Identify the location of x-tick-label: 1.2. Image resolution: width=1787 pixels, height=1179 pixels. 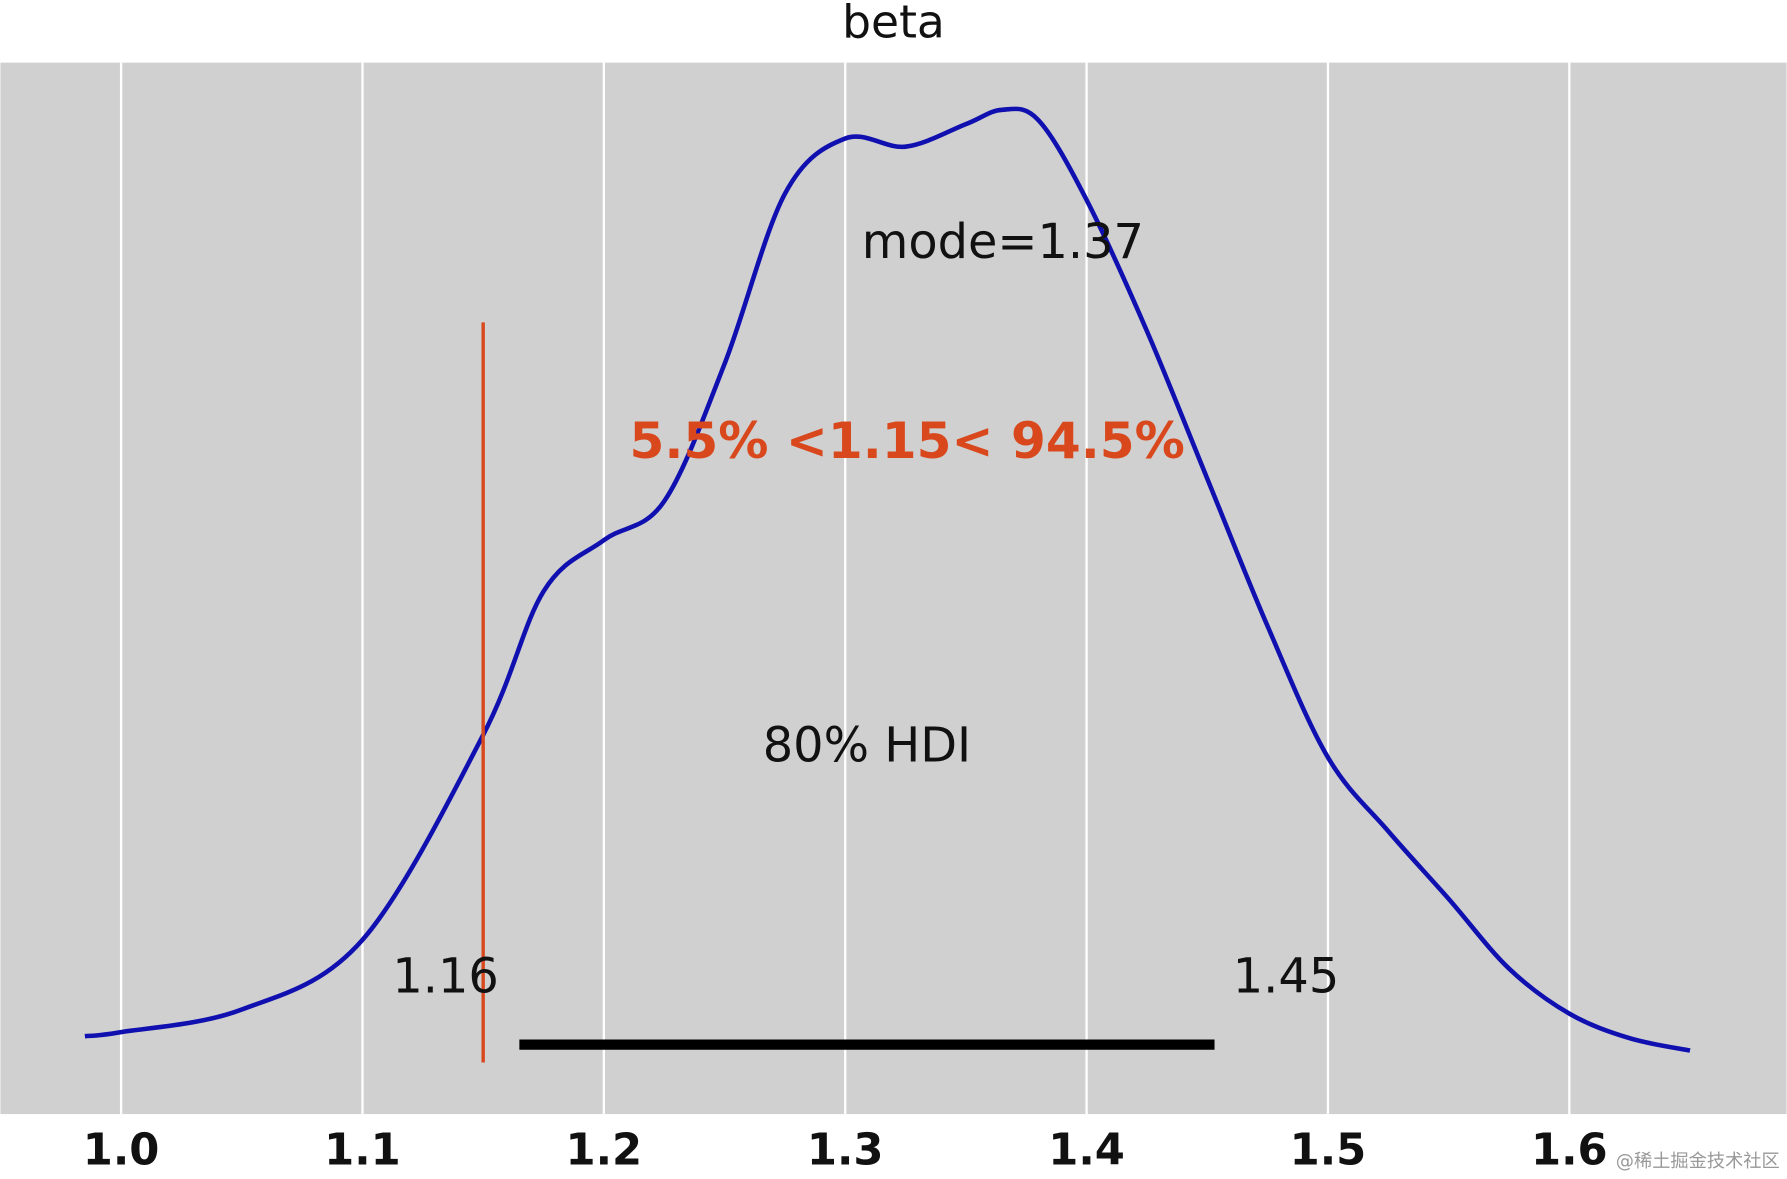
(604, 1150).